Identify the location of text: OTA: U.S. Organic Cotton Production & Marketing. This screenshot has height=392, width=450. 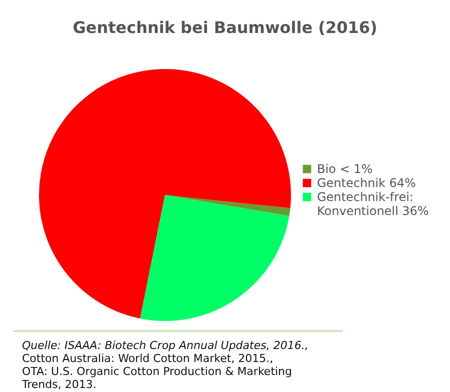
(157, 371).